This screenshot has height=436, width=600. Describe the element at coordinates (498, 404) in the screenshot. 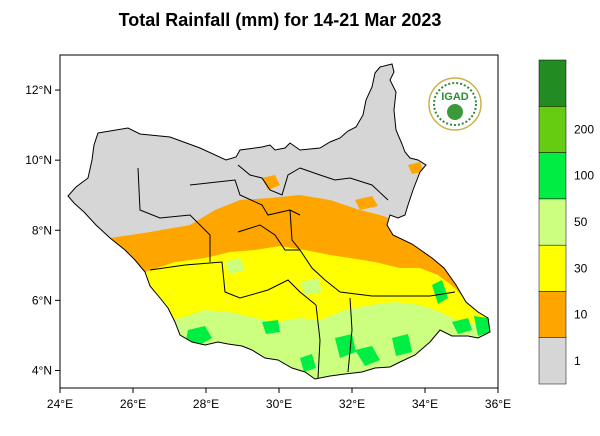

I see `x-tick-label: 36°E` at that location.